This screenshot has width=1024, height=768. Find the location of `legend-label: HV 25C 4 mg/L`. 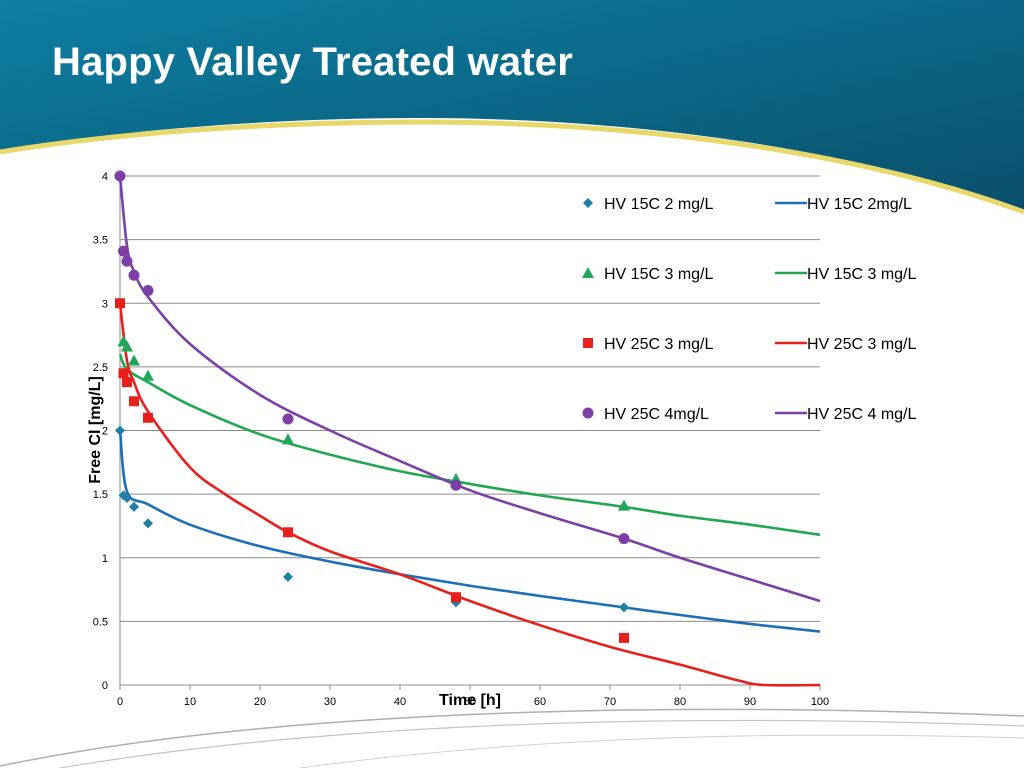

legend-label: HV 25C 4 mg/L is located at coordinates (861, 414).